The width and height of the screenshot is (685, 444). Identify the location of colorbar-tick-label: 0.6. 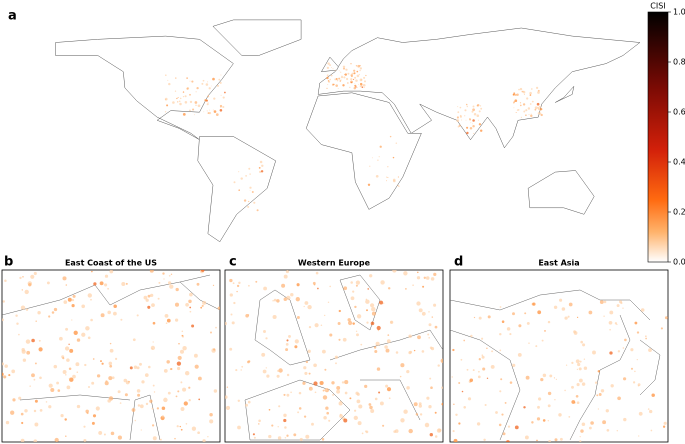
(679, 112).